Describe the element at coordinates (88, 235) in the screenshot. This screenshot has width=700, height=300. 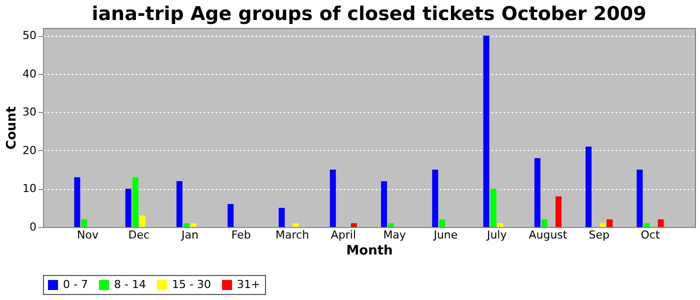
I see `x-tick-label: Nov` at that location.